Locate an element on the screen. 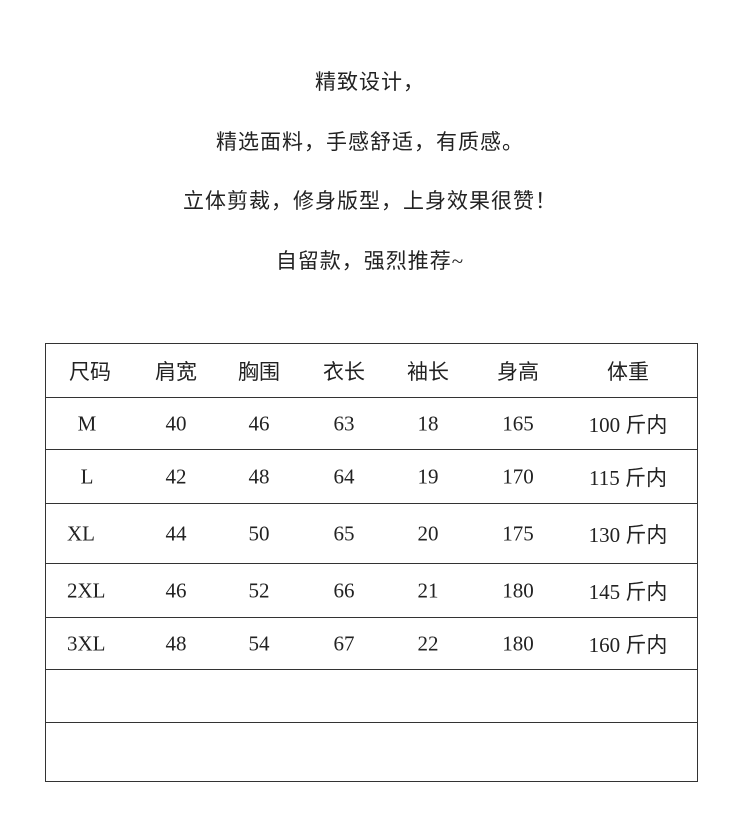 The width and height of the screenshot is (750, 814). table-cell: 22 is located at coordinates (428, 643).